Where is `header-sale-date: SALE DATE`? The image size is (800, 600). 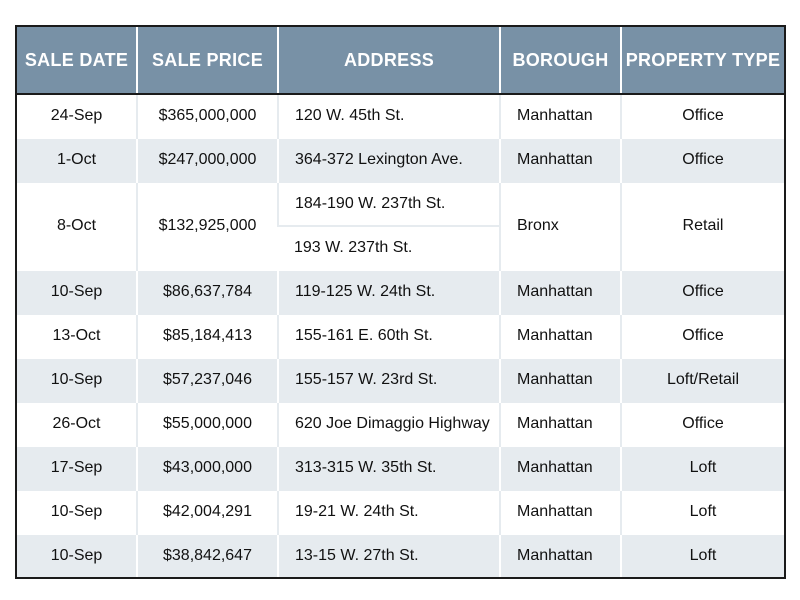 header-sale-date: SALE DATE is located at coordinates (77, 61).